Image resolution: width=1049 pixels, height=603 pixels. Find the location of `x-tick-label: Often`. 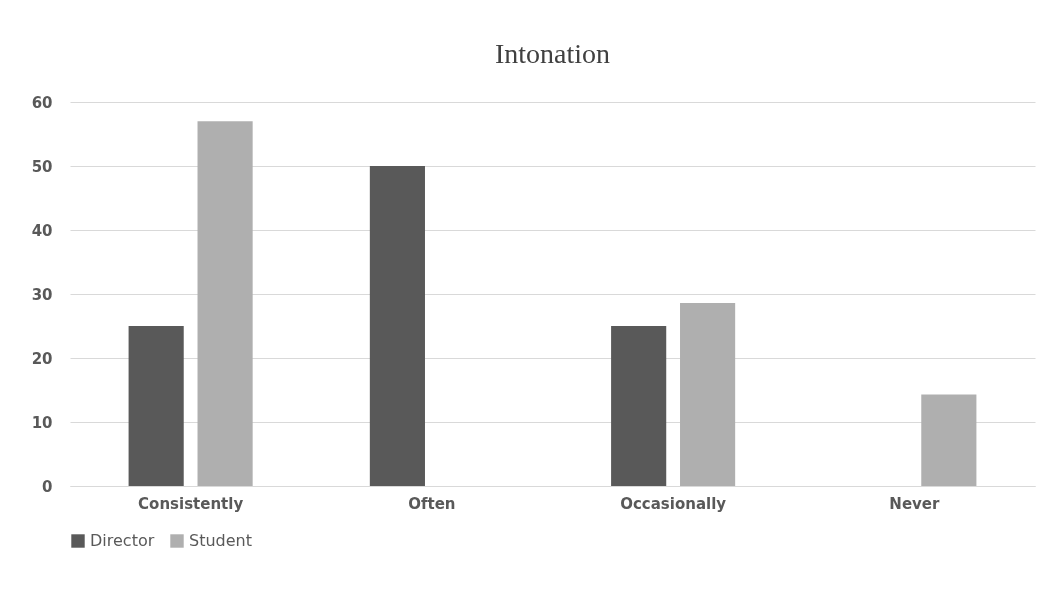

x-tick-label: Often is located at coordinates (432, 503).